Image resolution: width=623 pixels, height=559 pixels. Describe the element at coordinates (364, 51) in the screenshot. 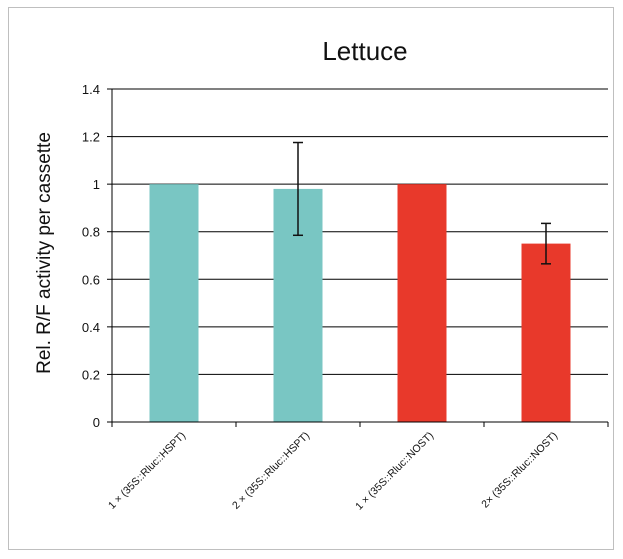

I see `chart-title: Lettuce` at that location.